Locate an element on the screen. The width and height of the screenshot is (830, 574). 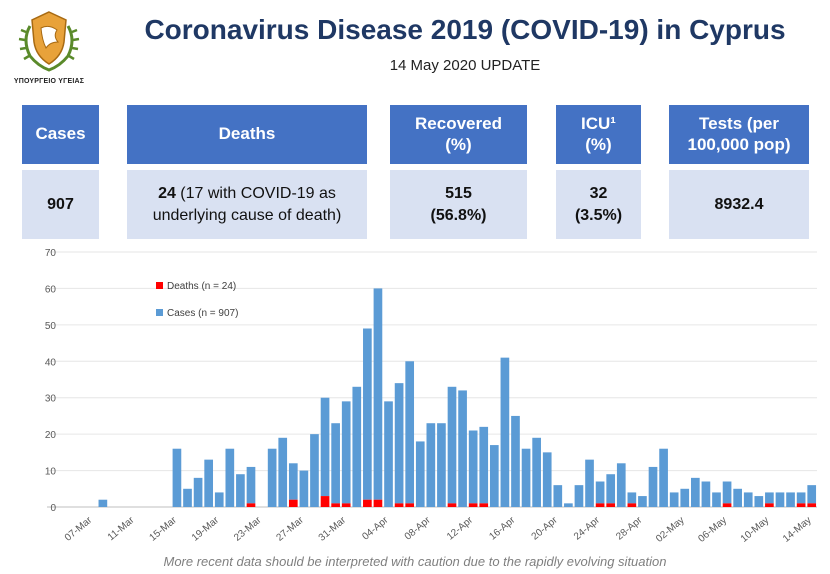
x-tick-label: 31-Mar is located at coordinates (333, 528).